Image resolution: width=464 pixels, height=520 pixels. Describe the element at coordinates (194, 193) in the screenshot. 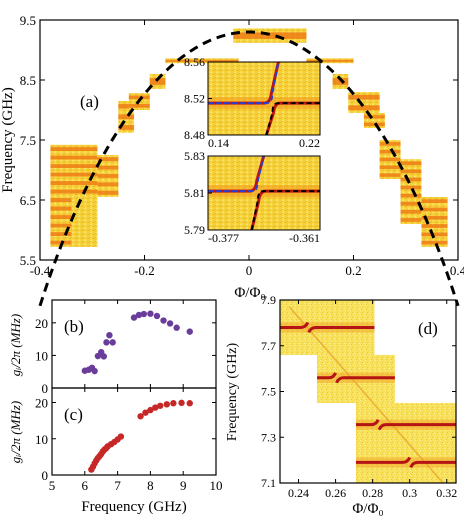

I see `y-tick-label: 5.81` at that location.